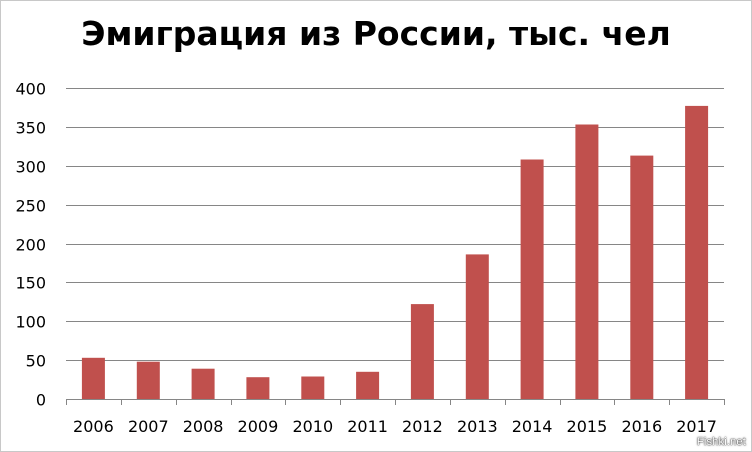 The height and width of the screenshot is (452, 752). Describe the element at coordinates (422, 426) in the screenshot. I see `x-tick-label: 2012` at that location.